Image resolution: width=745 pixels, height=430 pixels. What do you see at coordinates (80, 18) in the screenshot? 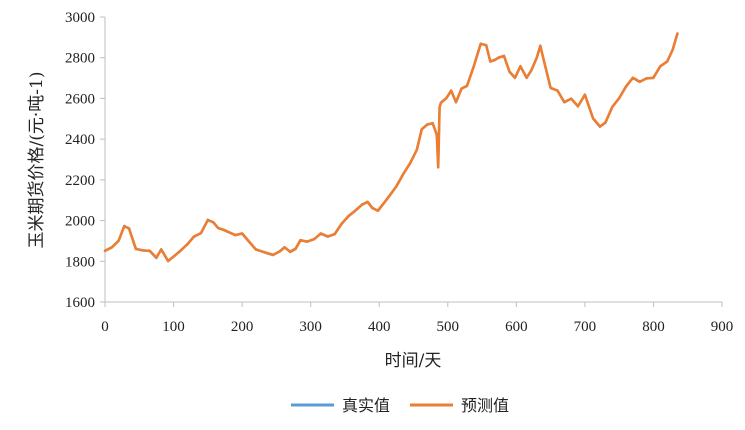
I see `y-tick-label: 3000` at bounding box center [80, 18].